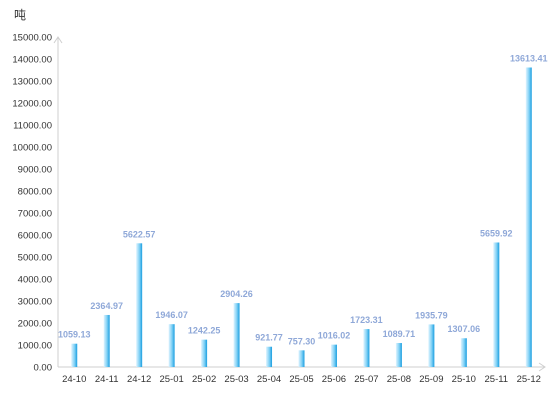  Describe the element at coordinates (32, 104) in the screenshot. I see `y-tick-label: 12000.00` at that location.